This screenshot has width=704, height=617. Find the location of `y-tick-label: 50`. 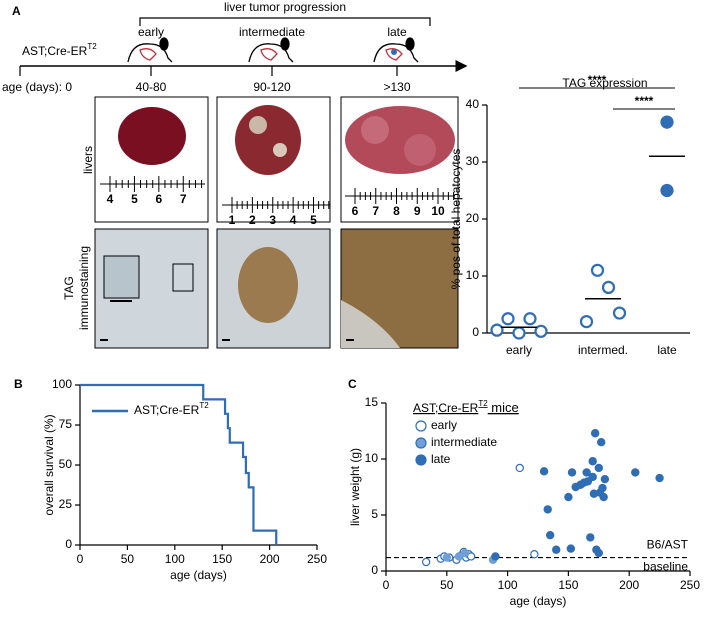

y-tick-label: 50 is located at coordinates (66, 464).